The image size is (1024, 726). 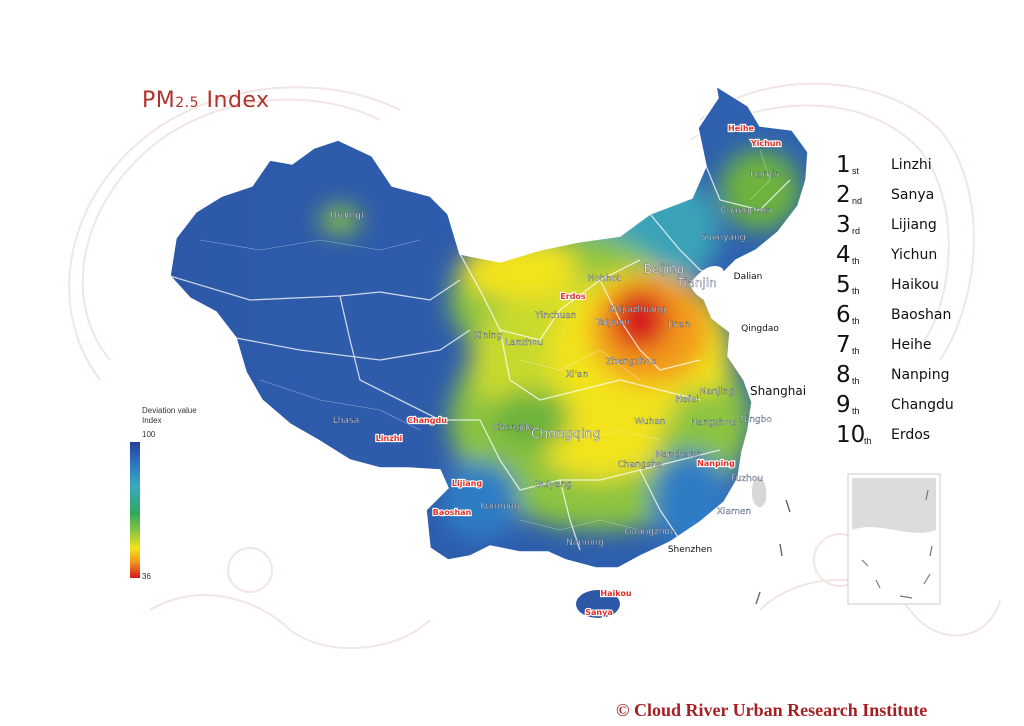 What do you see at coordinates (778, 391) in the screenshot?
I see `city-label: Shanghai` at bounding box center [778, 391].